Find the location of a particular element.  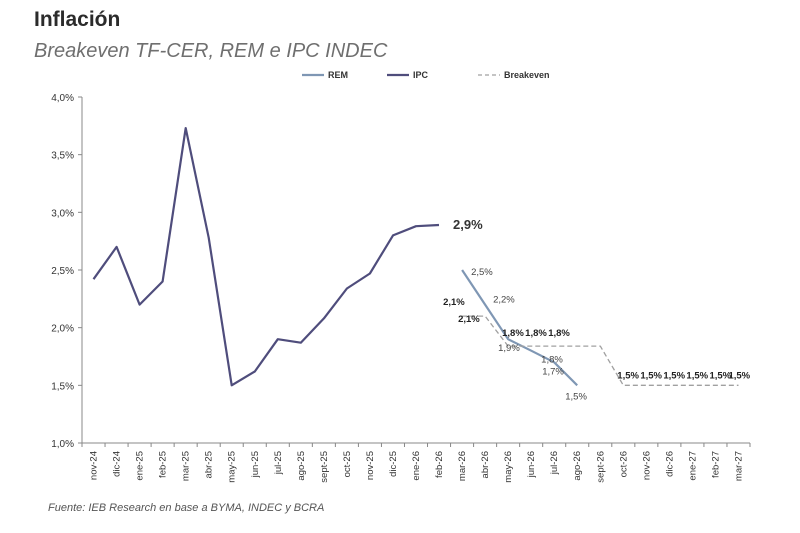

x-tick-label: abr-25 is located at coordinates (209, 464).